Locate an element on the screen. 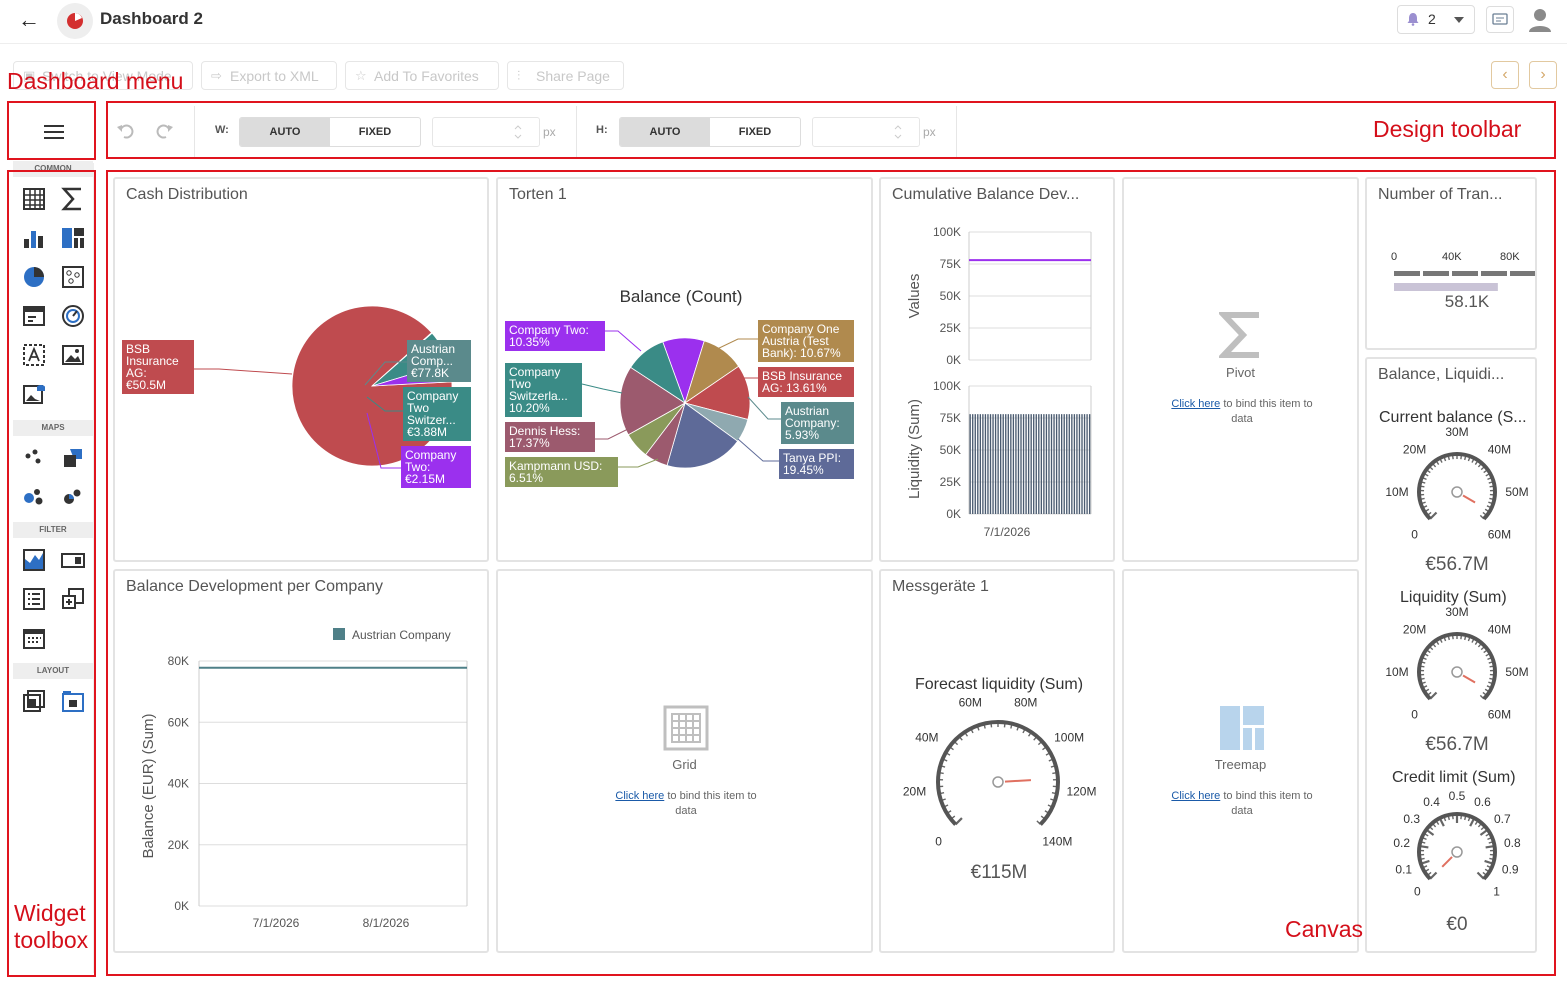  scatter-icon is located at coordinates (73, 277).